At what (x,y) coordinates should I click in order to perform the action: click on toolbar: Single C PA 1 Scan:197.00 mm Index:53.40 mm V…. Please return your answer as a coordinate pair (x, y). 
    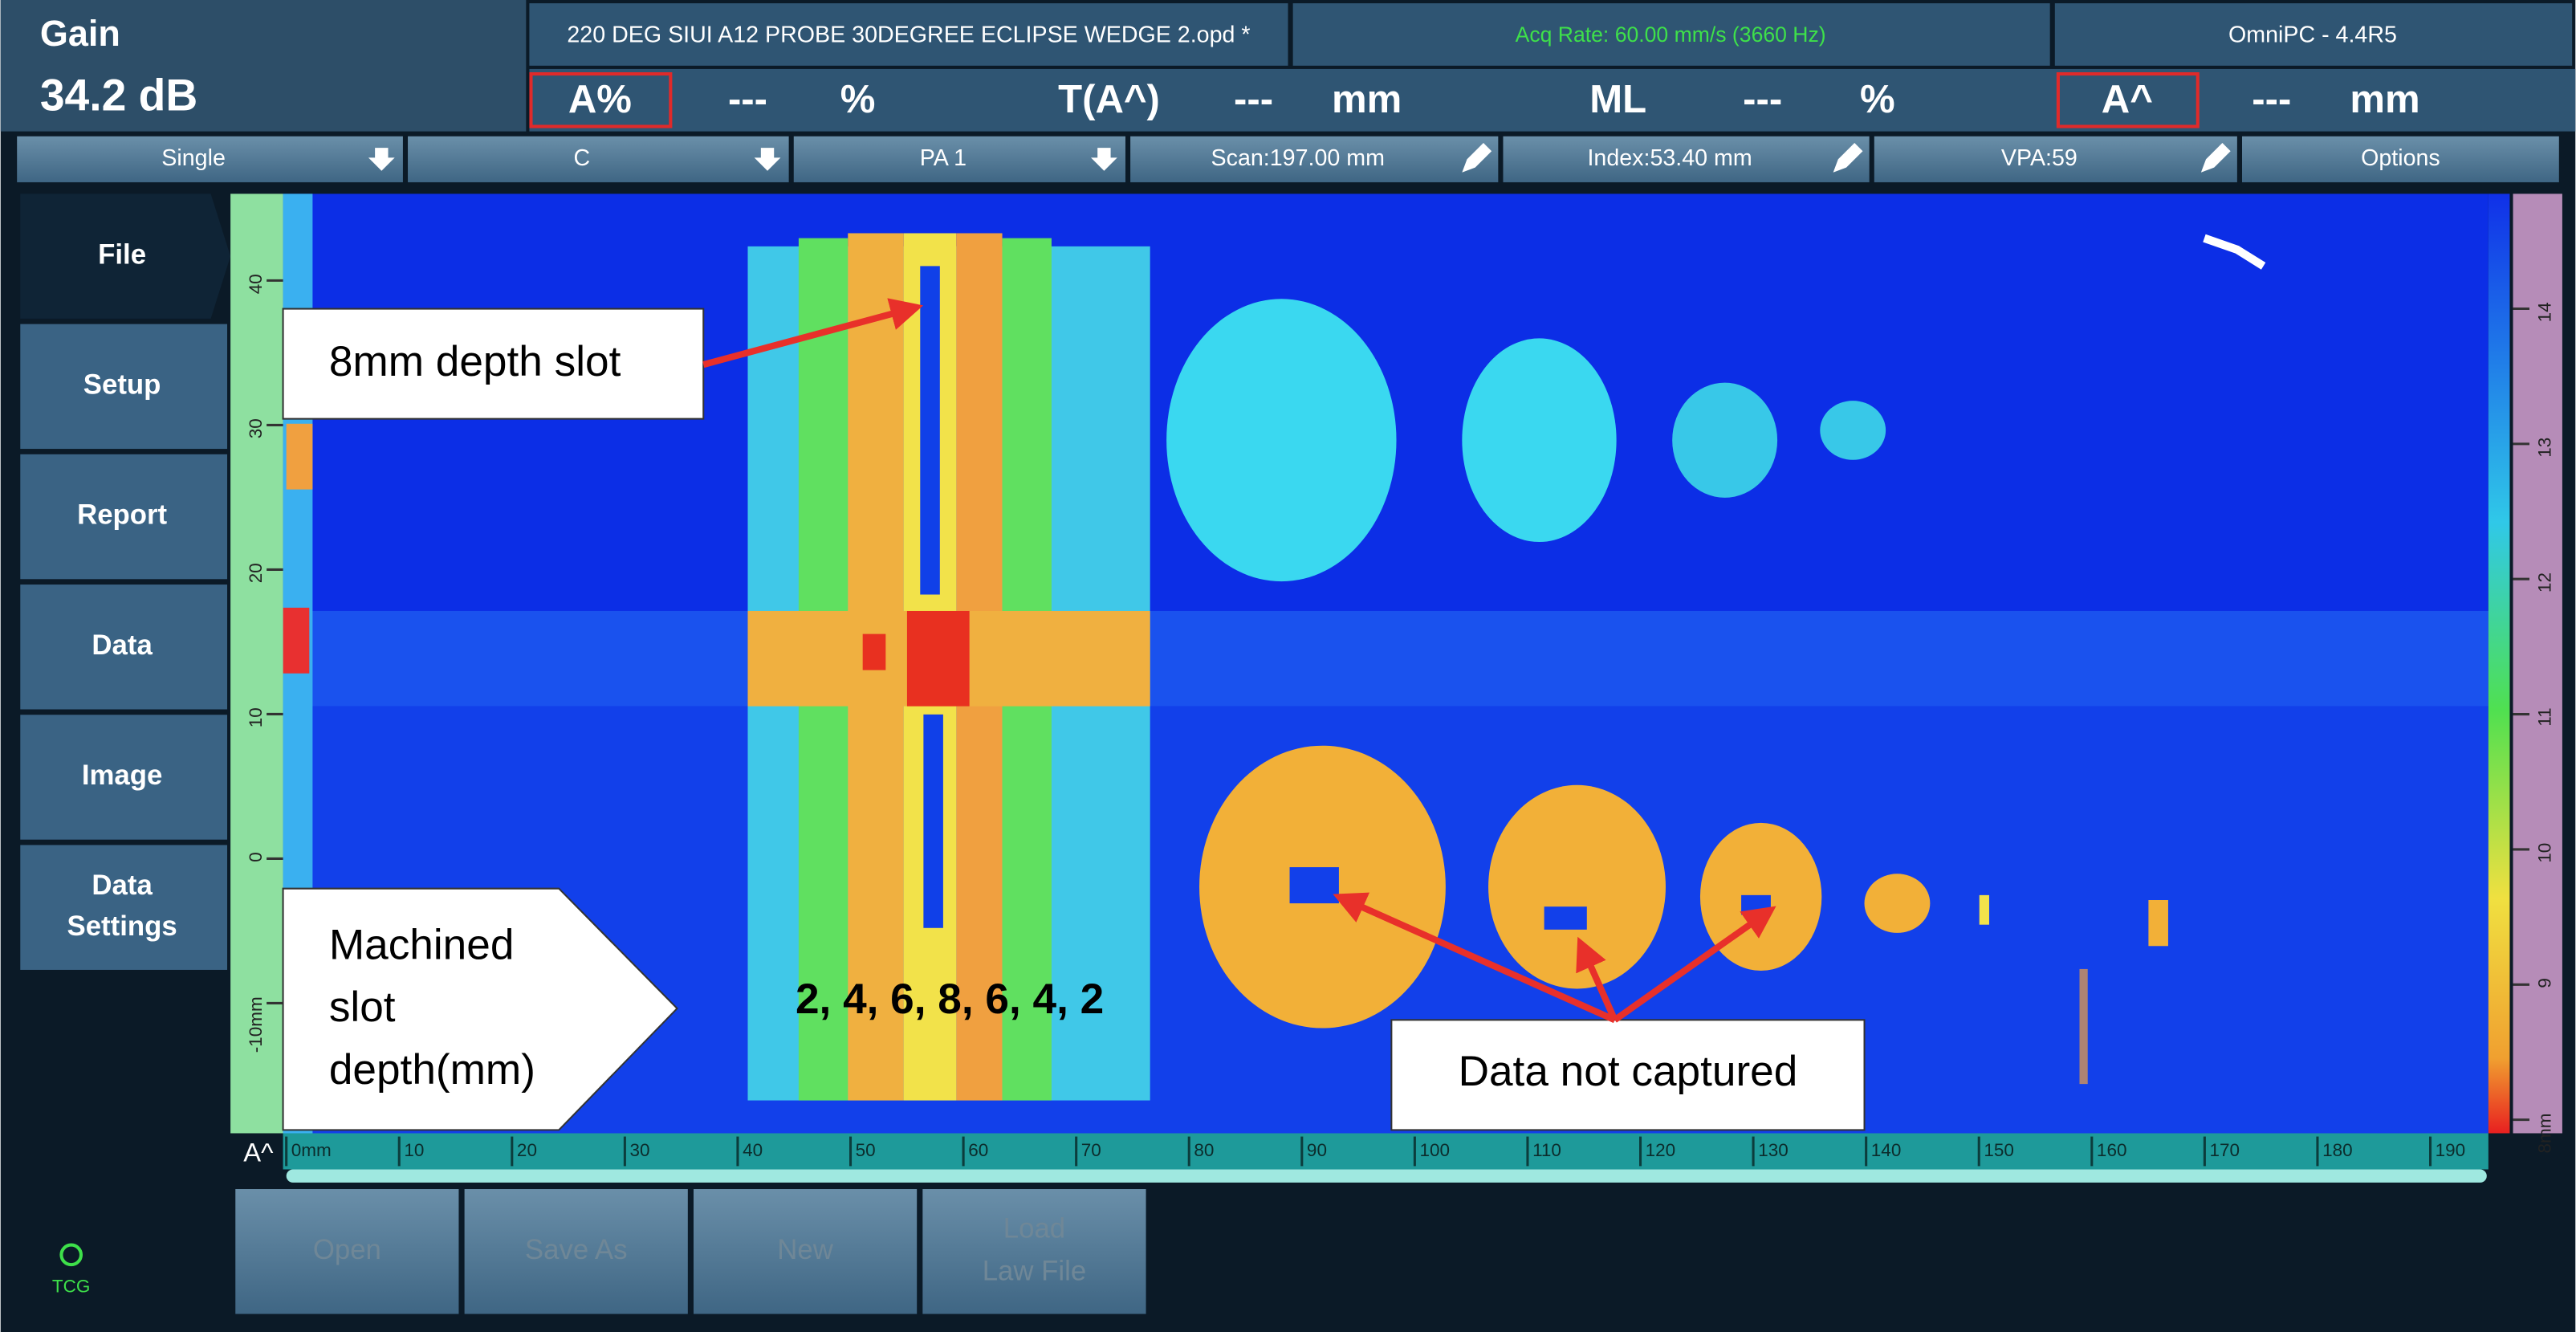
    Looking at the image, I should click on (1288, 159).